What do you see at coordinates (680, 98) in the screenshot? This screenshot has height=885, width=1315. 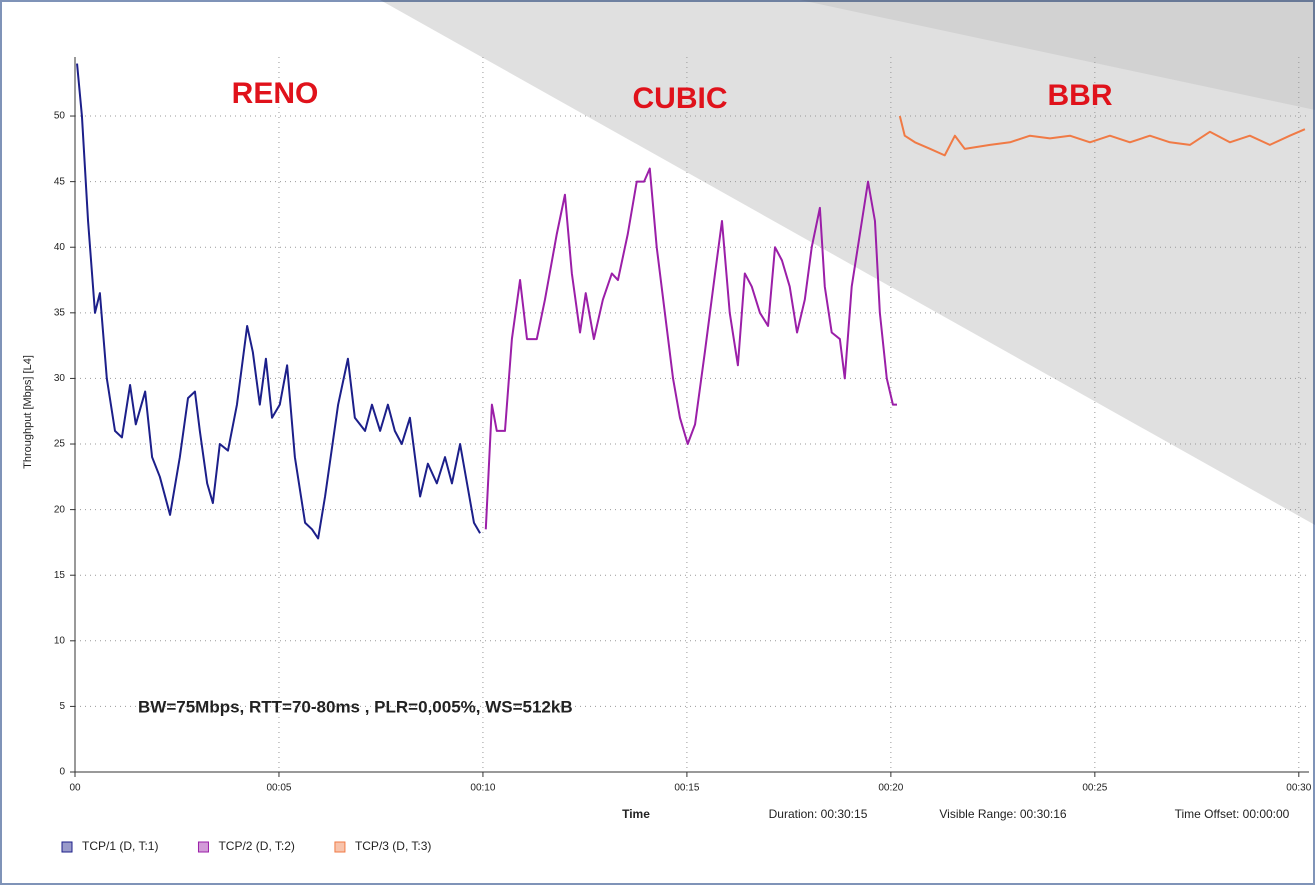 I see `annotation: CUBIC` at bounding box center [680, 98].